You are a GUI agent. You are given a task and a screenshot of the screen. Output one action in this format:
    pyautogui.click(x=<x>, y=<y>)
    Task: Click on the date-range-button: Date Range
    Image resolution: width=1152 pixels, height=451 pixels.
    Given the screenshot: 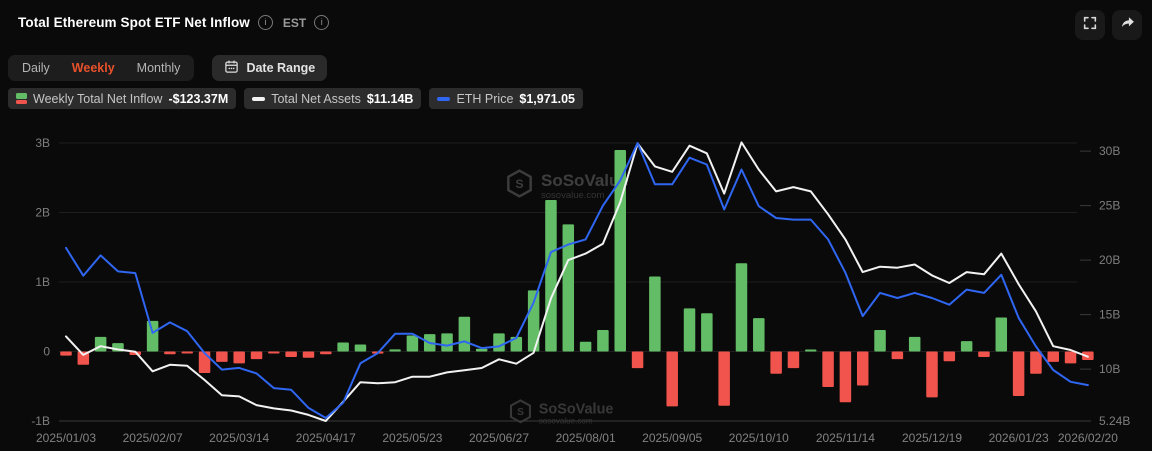 What is the action you would take?
    pyautogui.click(x=270, y=68)
    